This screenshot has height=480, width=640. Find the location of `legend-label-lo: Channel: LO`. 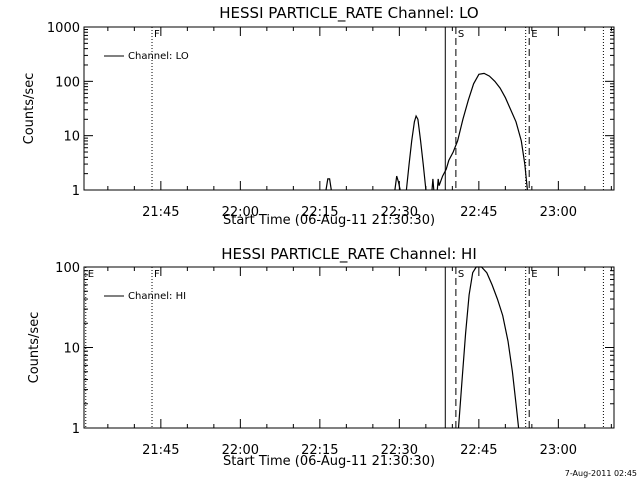

legend-label-lo: Channel: LO is located at coordinates (158, 56).